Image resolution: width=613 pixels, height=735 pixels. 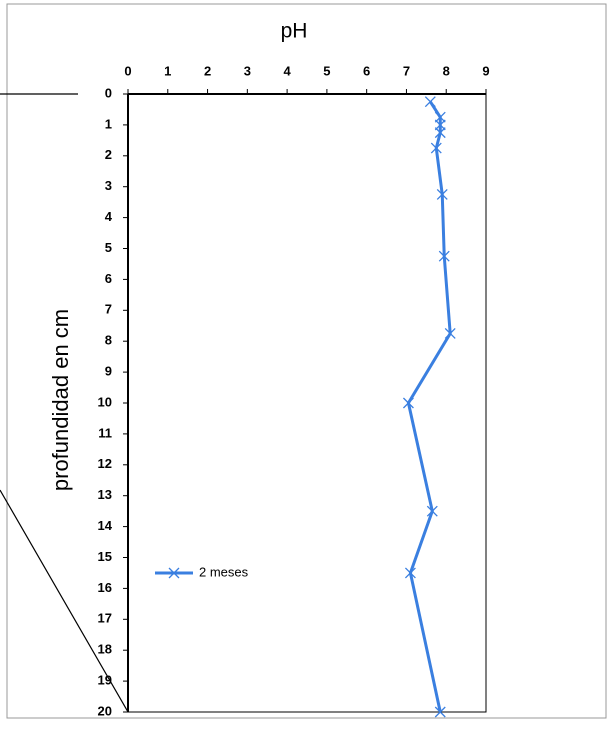 I want to click on y-tick-label: 16, so click(x=105, y=587).